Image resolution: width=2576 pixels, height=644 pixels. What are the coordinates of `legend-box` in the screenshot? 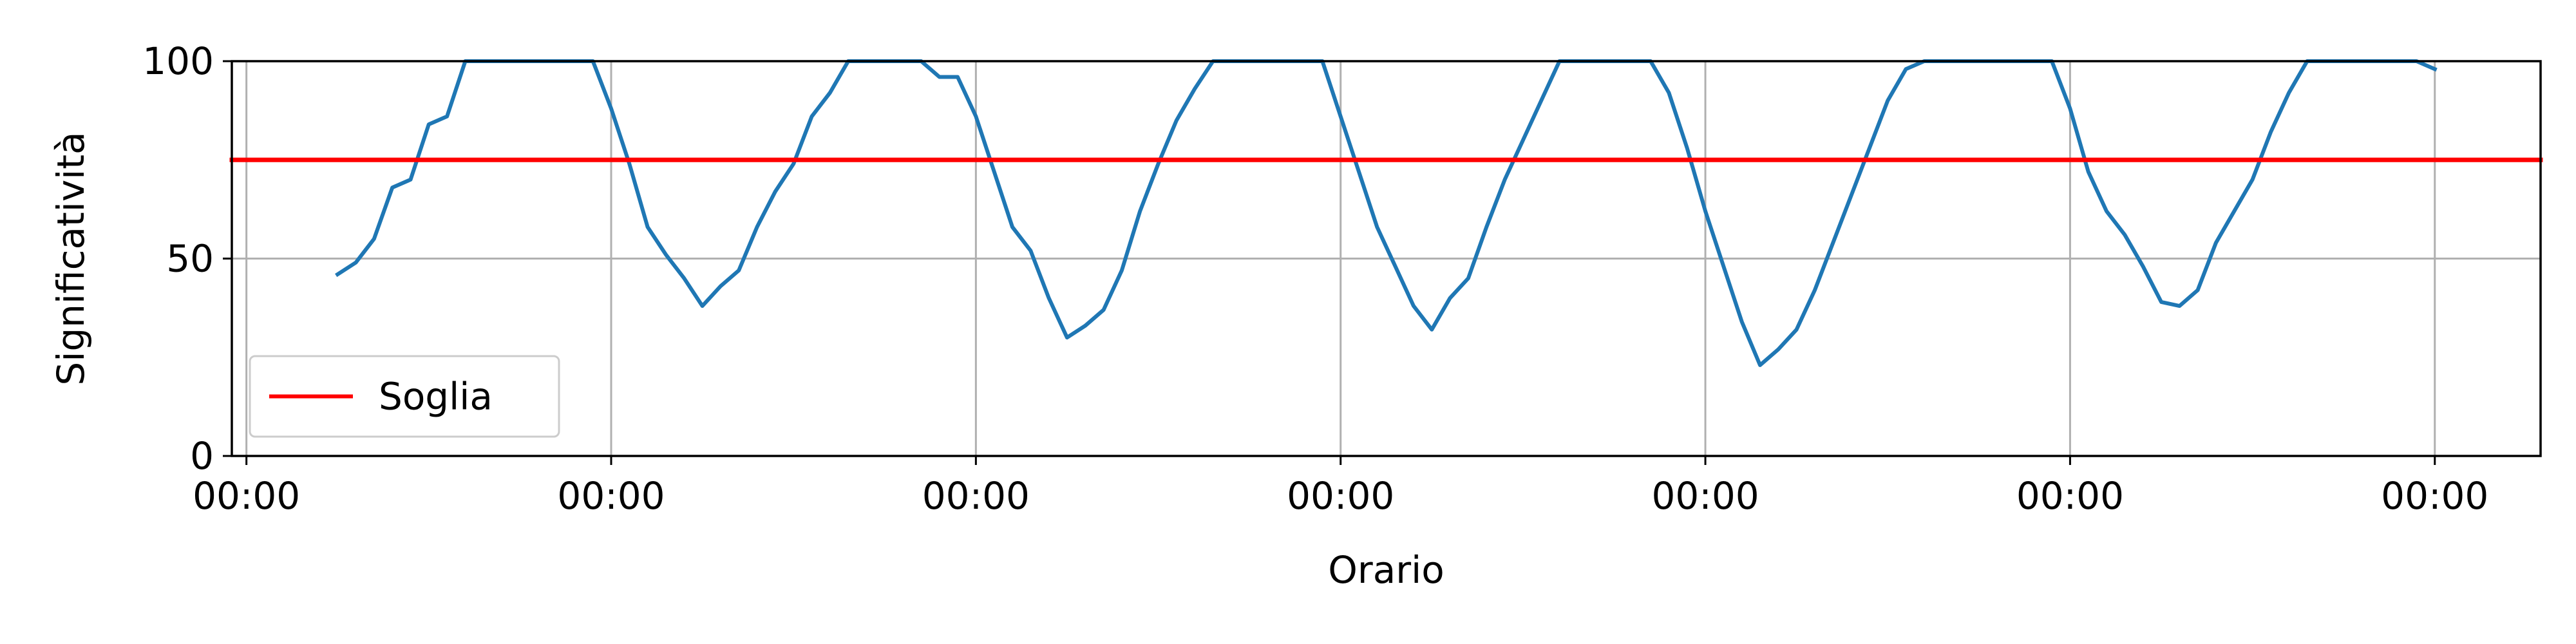 It's located at (404, 397).